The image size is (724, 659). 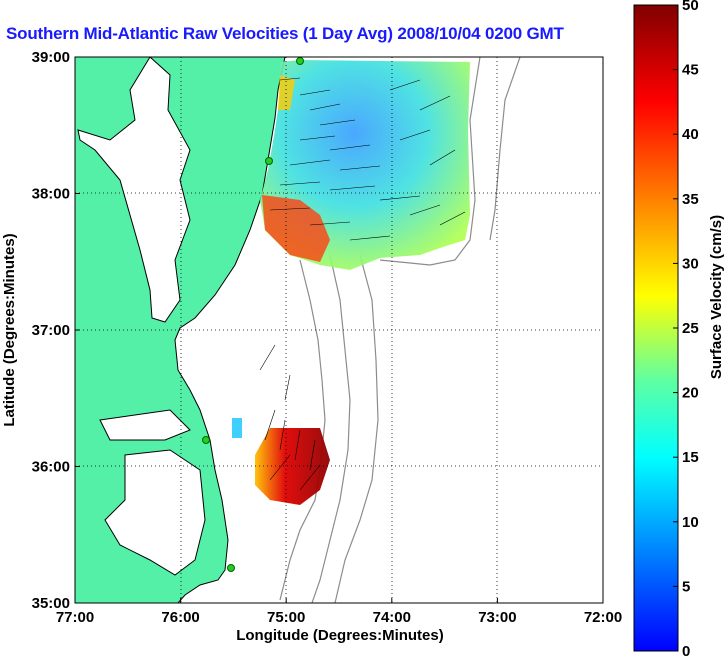 I want to click on x-tick-label: 77:00, so click(x=75, y=617).